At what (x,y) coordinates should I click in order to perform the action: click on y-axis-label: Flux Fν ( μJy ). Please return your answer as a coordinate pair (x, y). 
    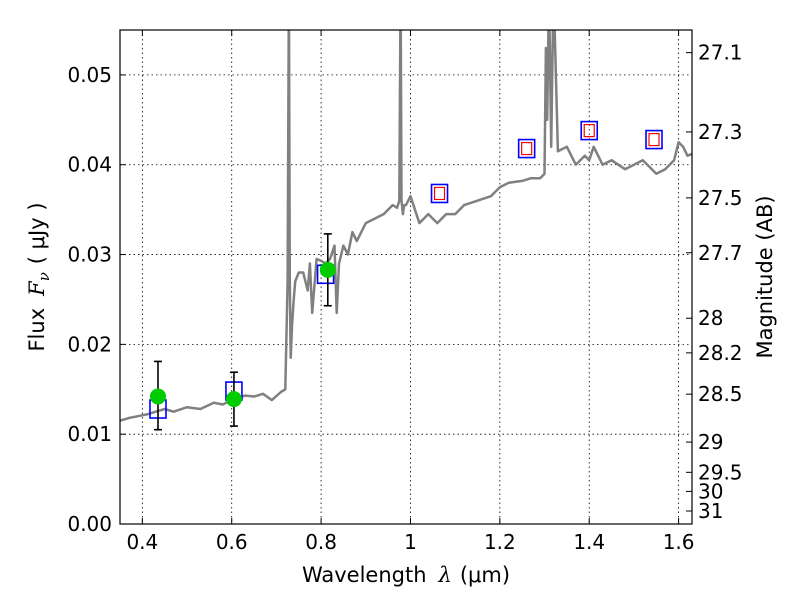
    Looking at the image, I should click on (39, 276).